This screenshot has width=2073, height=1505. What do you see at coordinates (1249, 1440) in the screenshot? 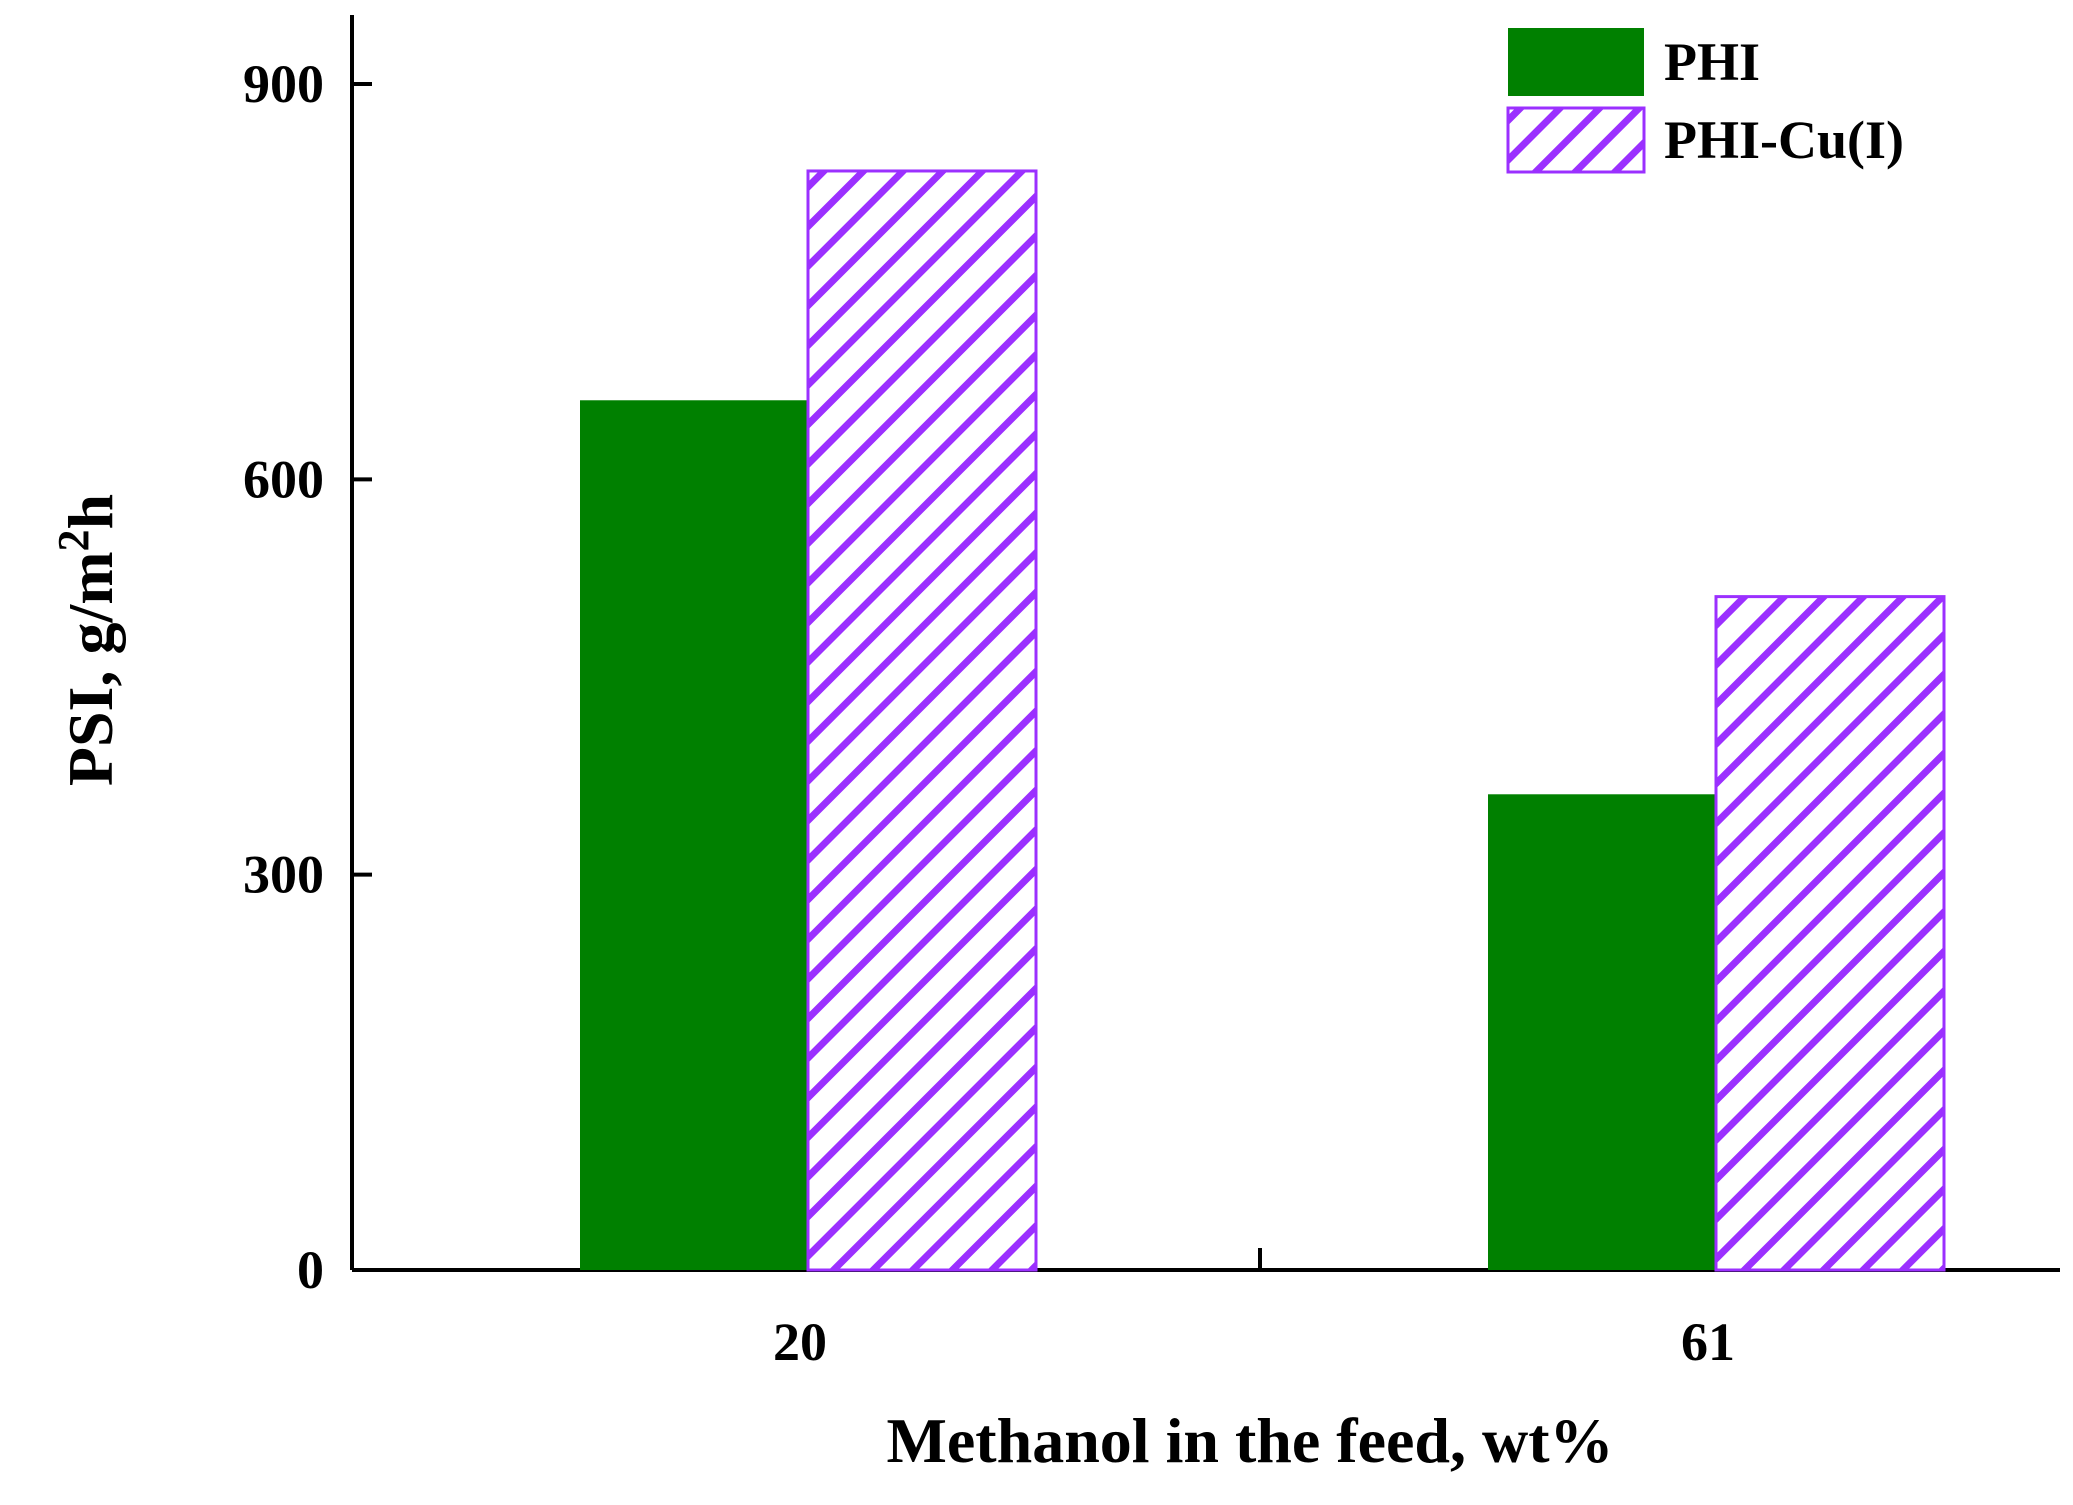
I see `x-axis-title: Methanol in the feed, wt%` at bounding box center [1249, 1440].